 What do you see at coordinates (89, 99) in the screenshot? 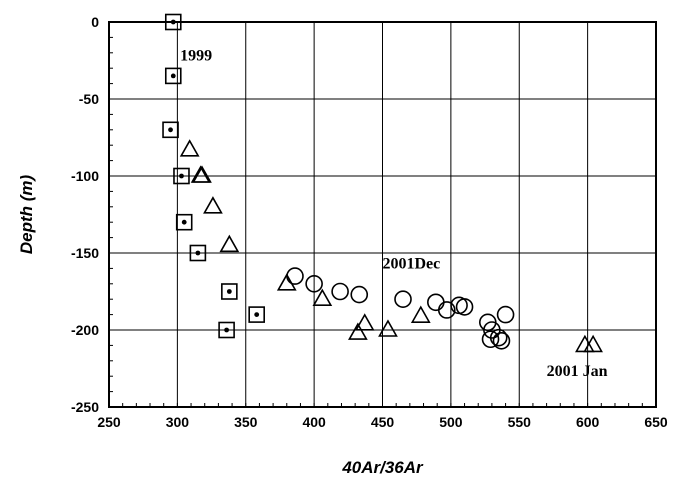
I see `y-tick-label: -50` at bounding box center [89, 99].